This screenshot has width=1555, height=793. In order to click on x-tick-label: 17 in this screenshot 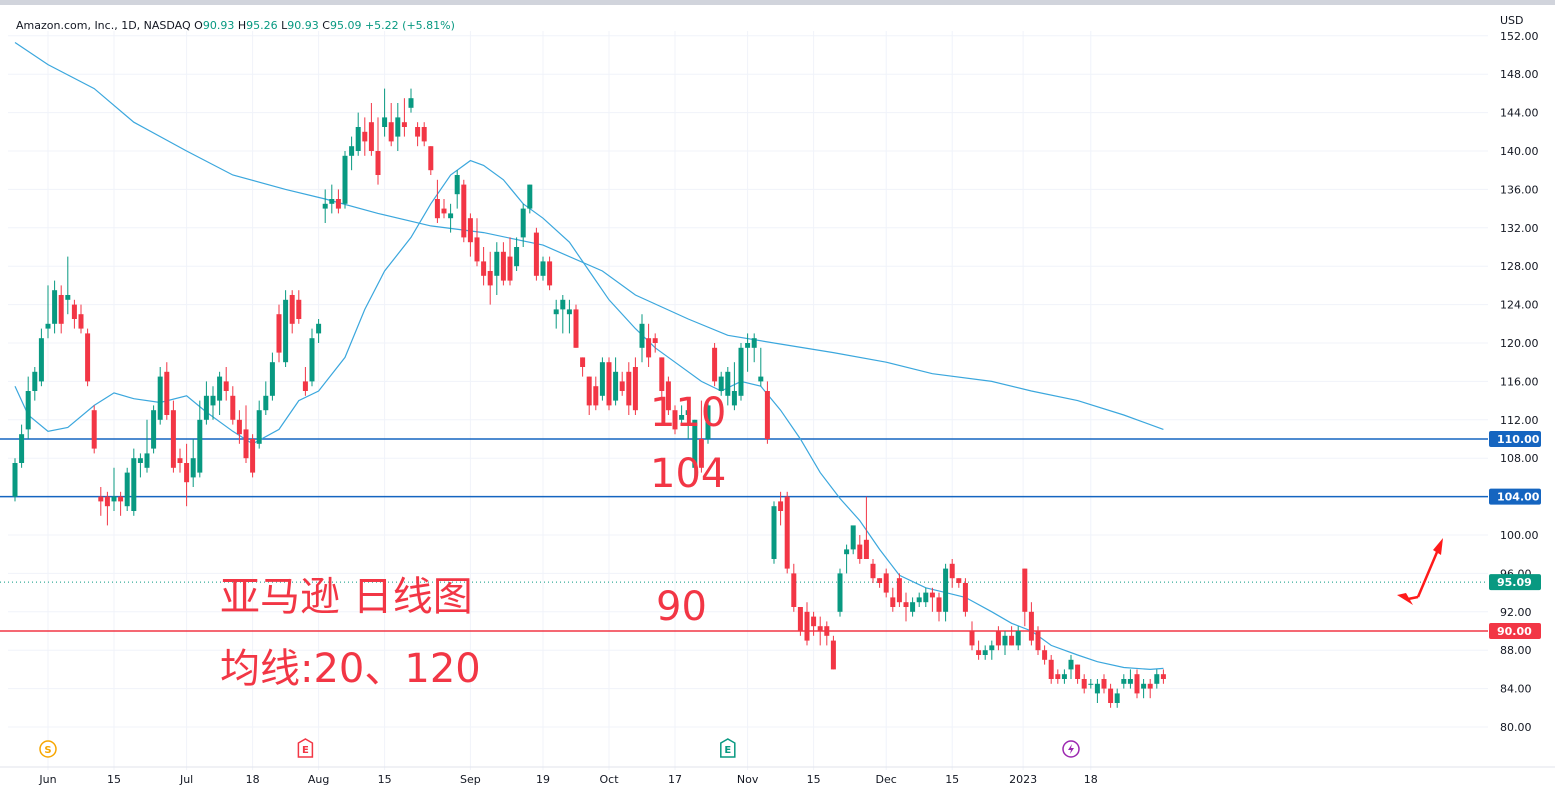, I will do `click(675, 779)`.